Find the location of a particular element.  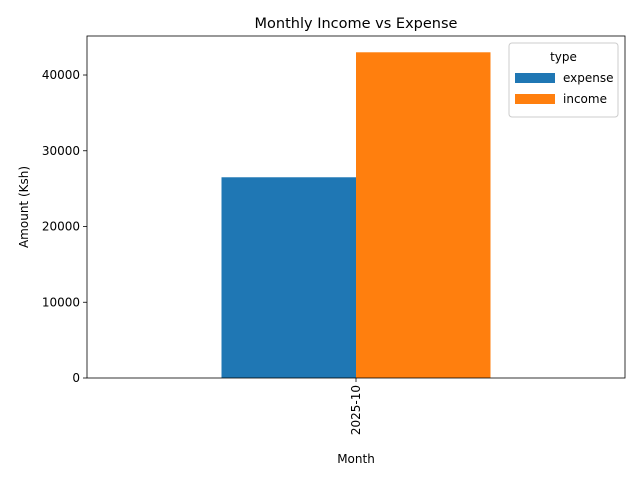

bar-income is located at coordinates (423, 215).